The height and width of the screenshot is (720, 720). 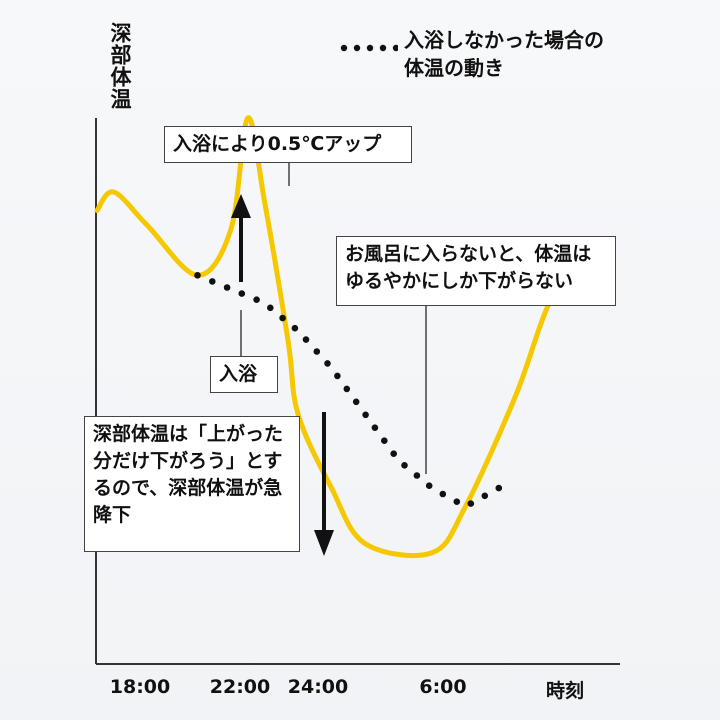 I want to click on x-tick-label: 22:00, so click(x=240, y=687).